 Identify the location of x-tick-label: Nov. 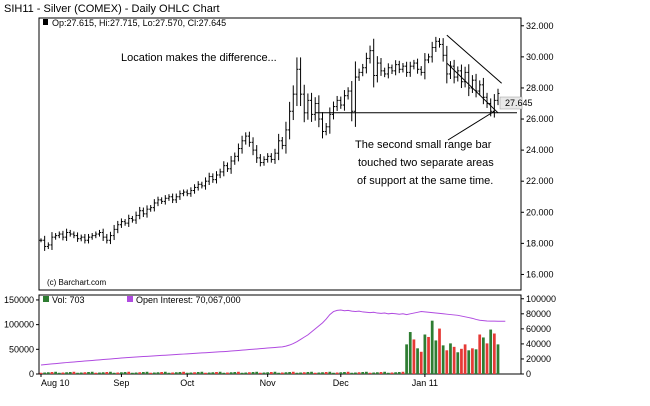
(268, 383).